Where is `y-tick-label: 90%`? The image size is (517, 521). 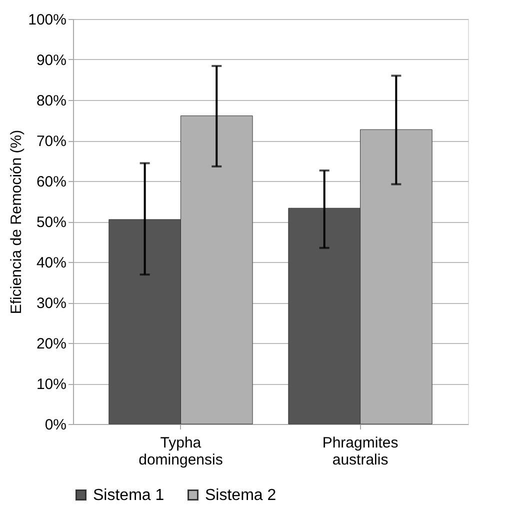 y-tick-label: 90% is located at coordinates (51, 60).